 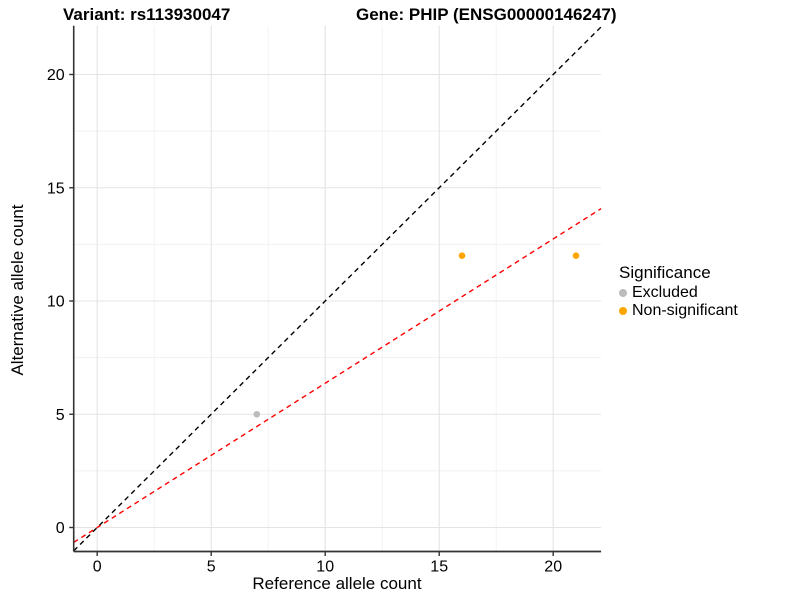 What do you see at coordinates (56, 302) in the screenshot?
I see `y-tick-label: 10` at bounding box center [56, 302].